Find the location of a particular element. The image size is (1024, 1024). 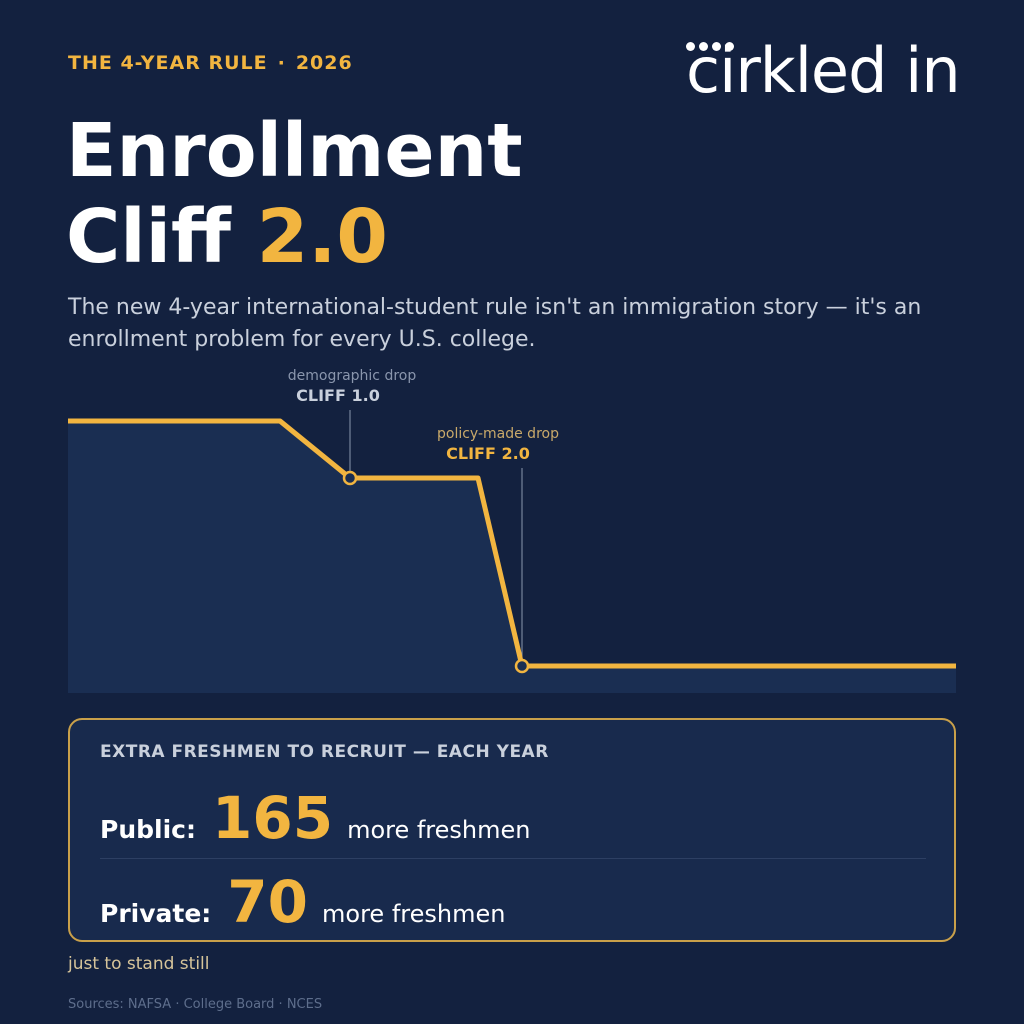

private-unit: more freshmen is located at coordinates (414, 914).